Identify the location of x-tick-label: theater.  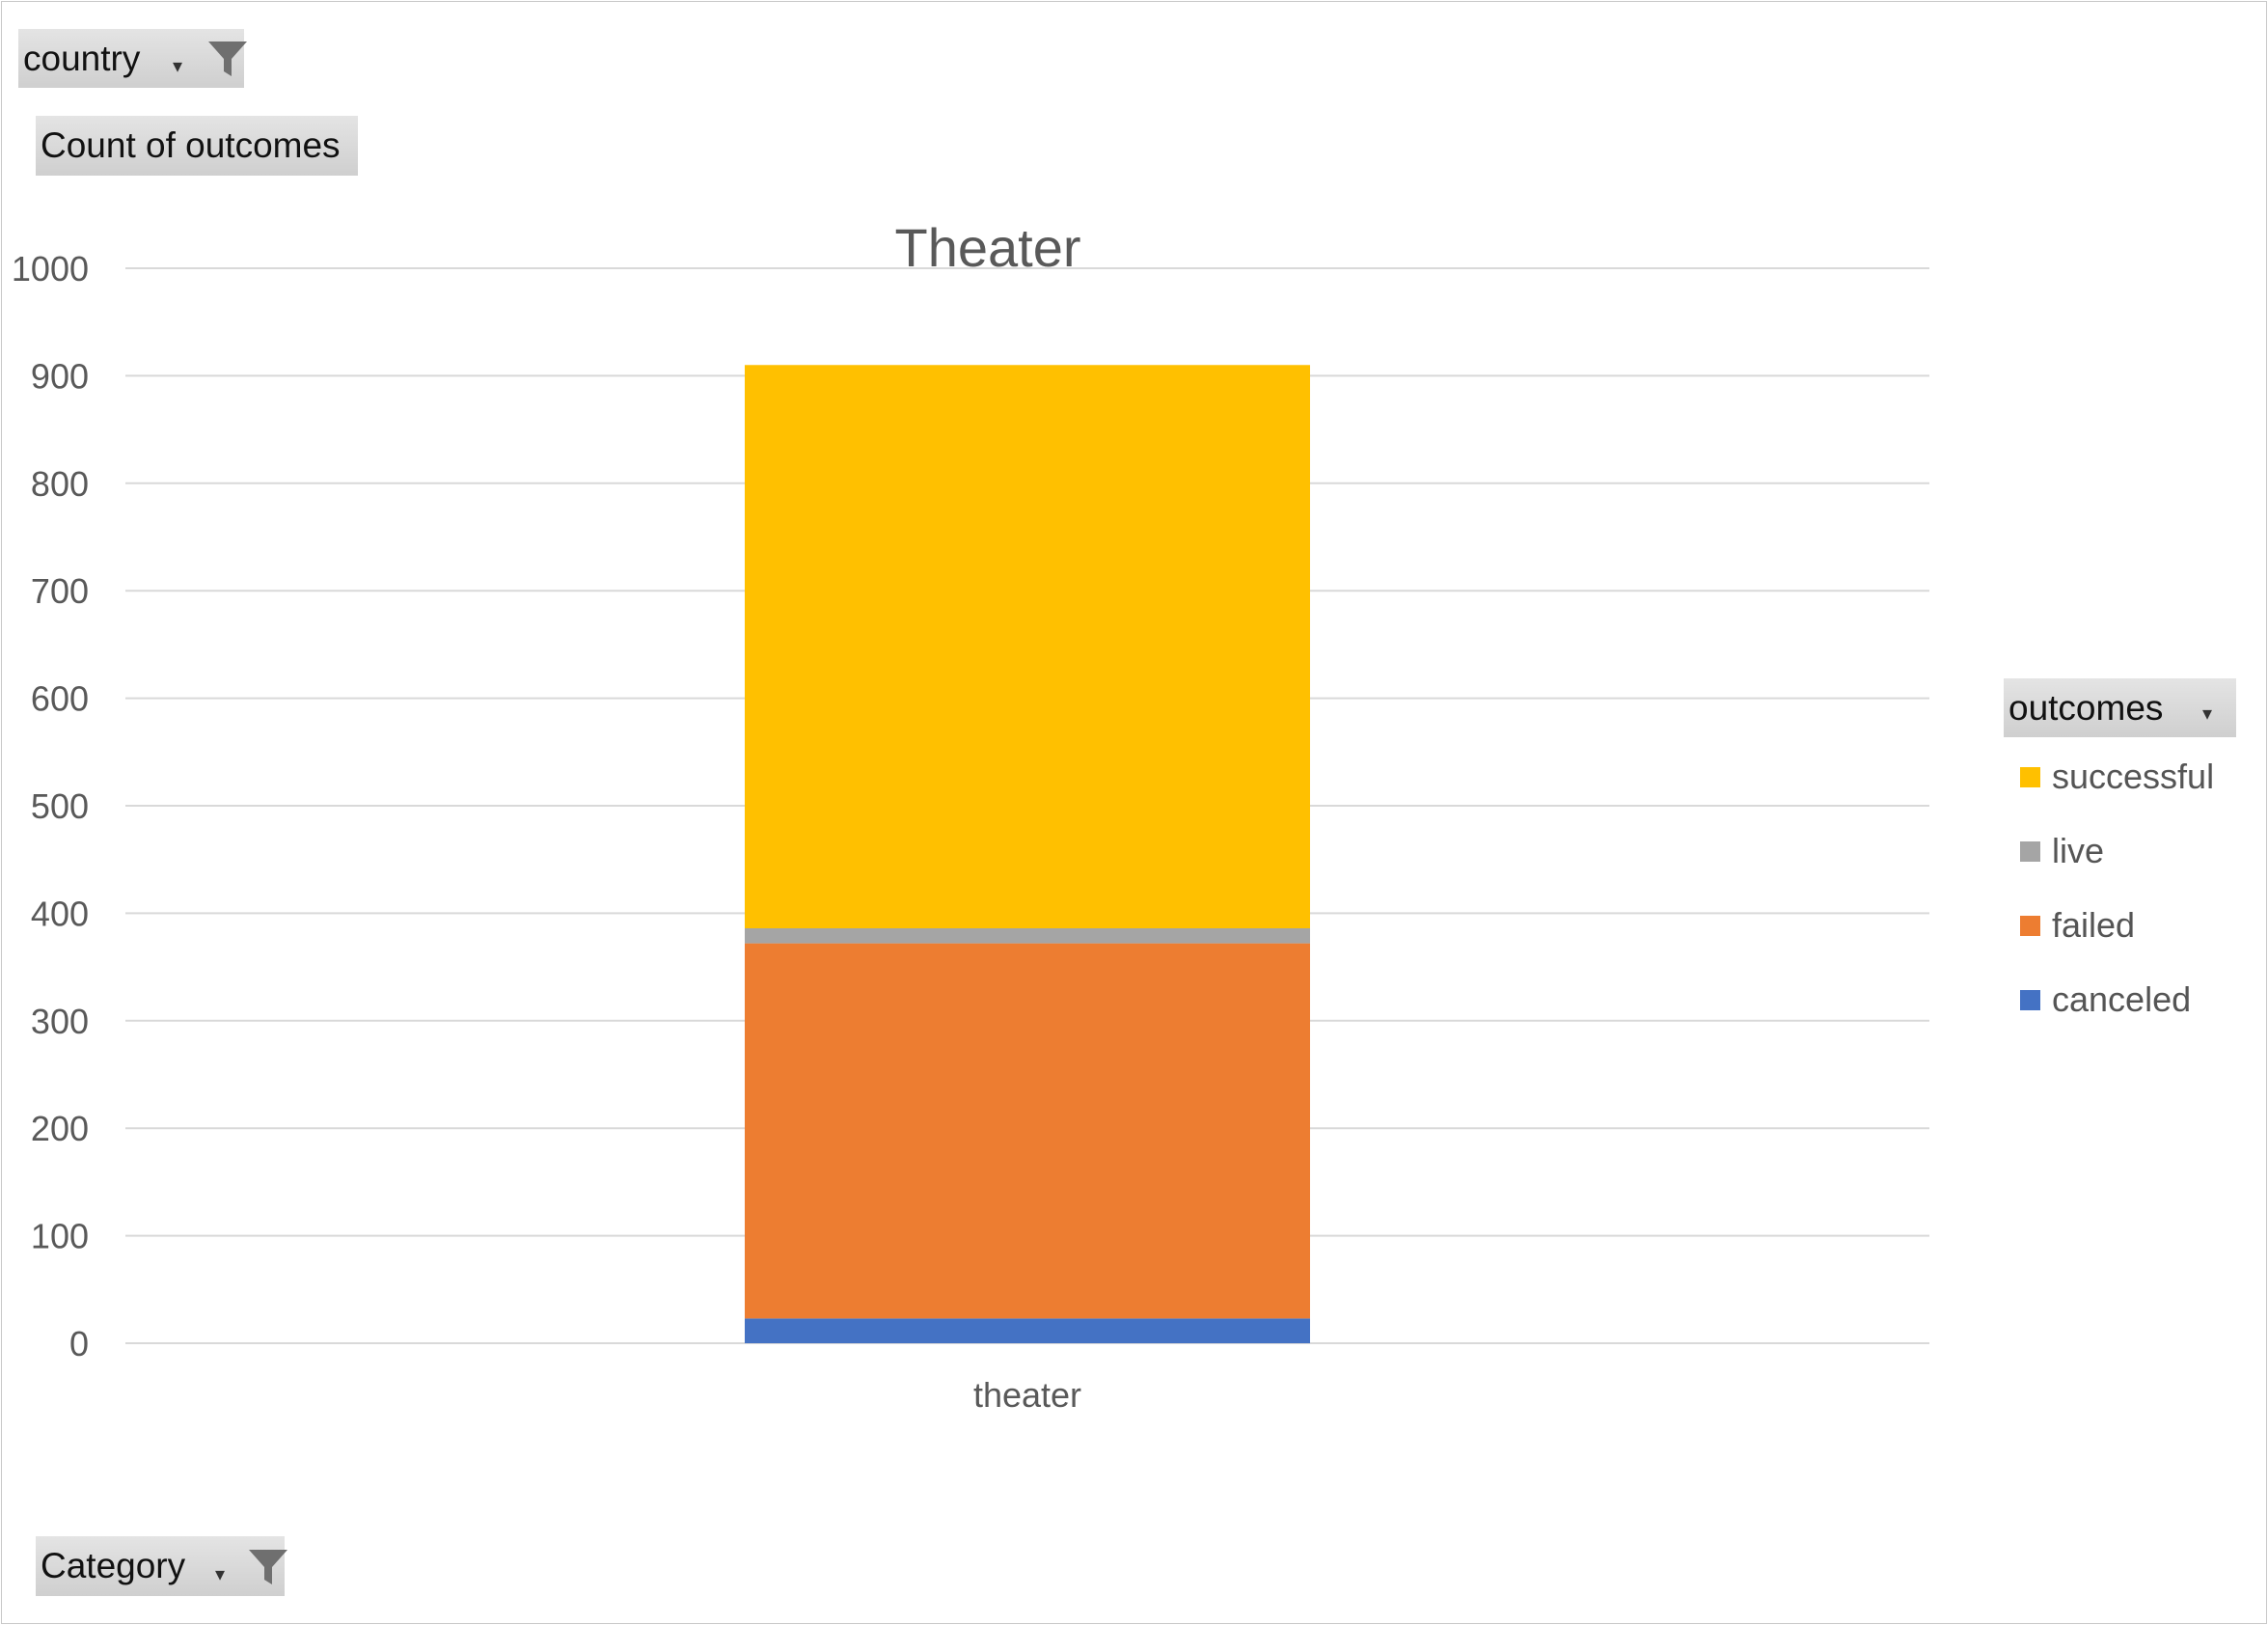
(1027, 1395).